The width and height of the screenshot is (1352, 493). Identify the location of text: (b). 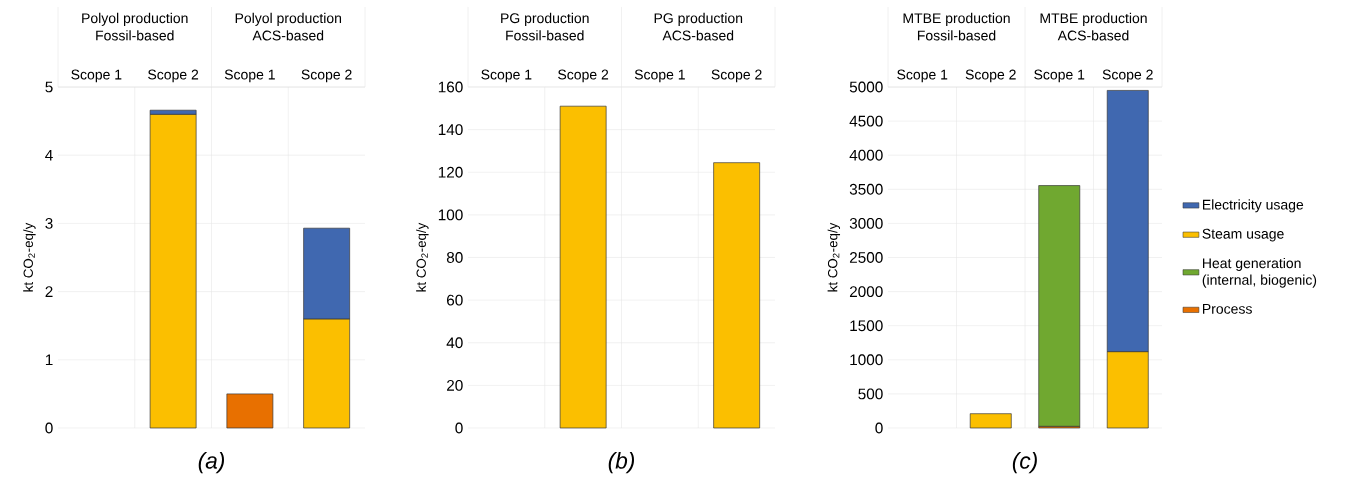
(621, 463).